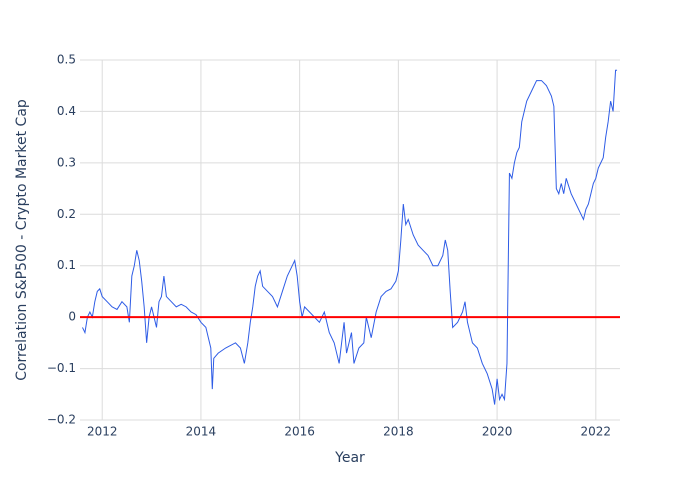 The width and height of the screenshot is (700, 500). What do you see at coordinates (66, 162) in the screenshot?
I see `y-tick-label: 0.3` at bounding box center [66, 162].